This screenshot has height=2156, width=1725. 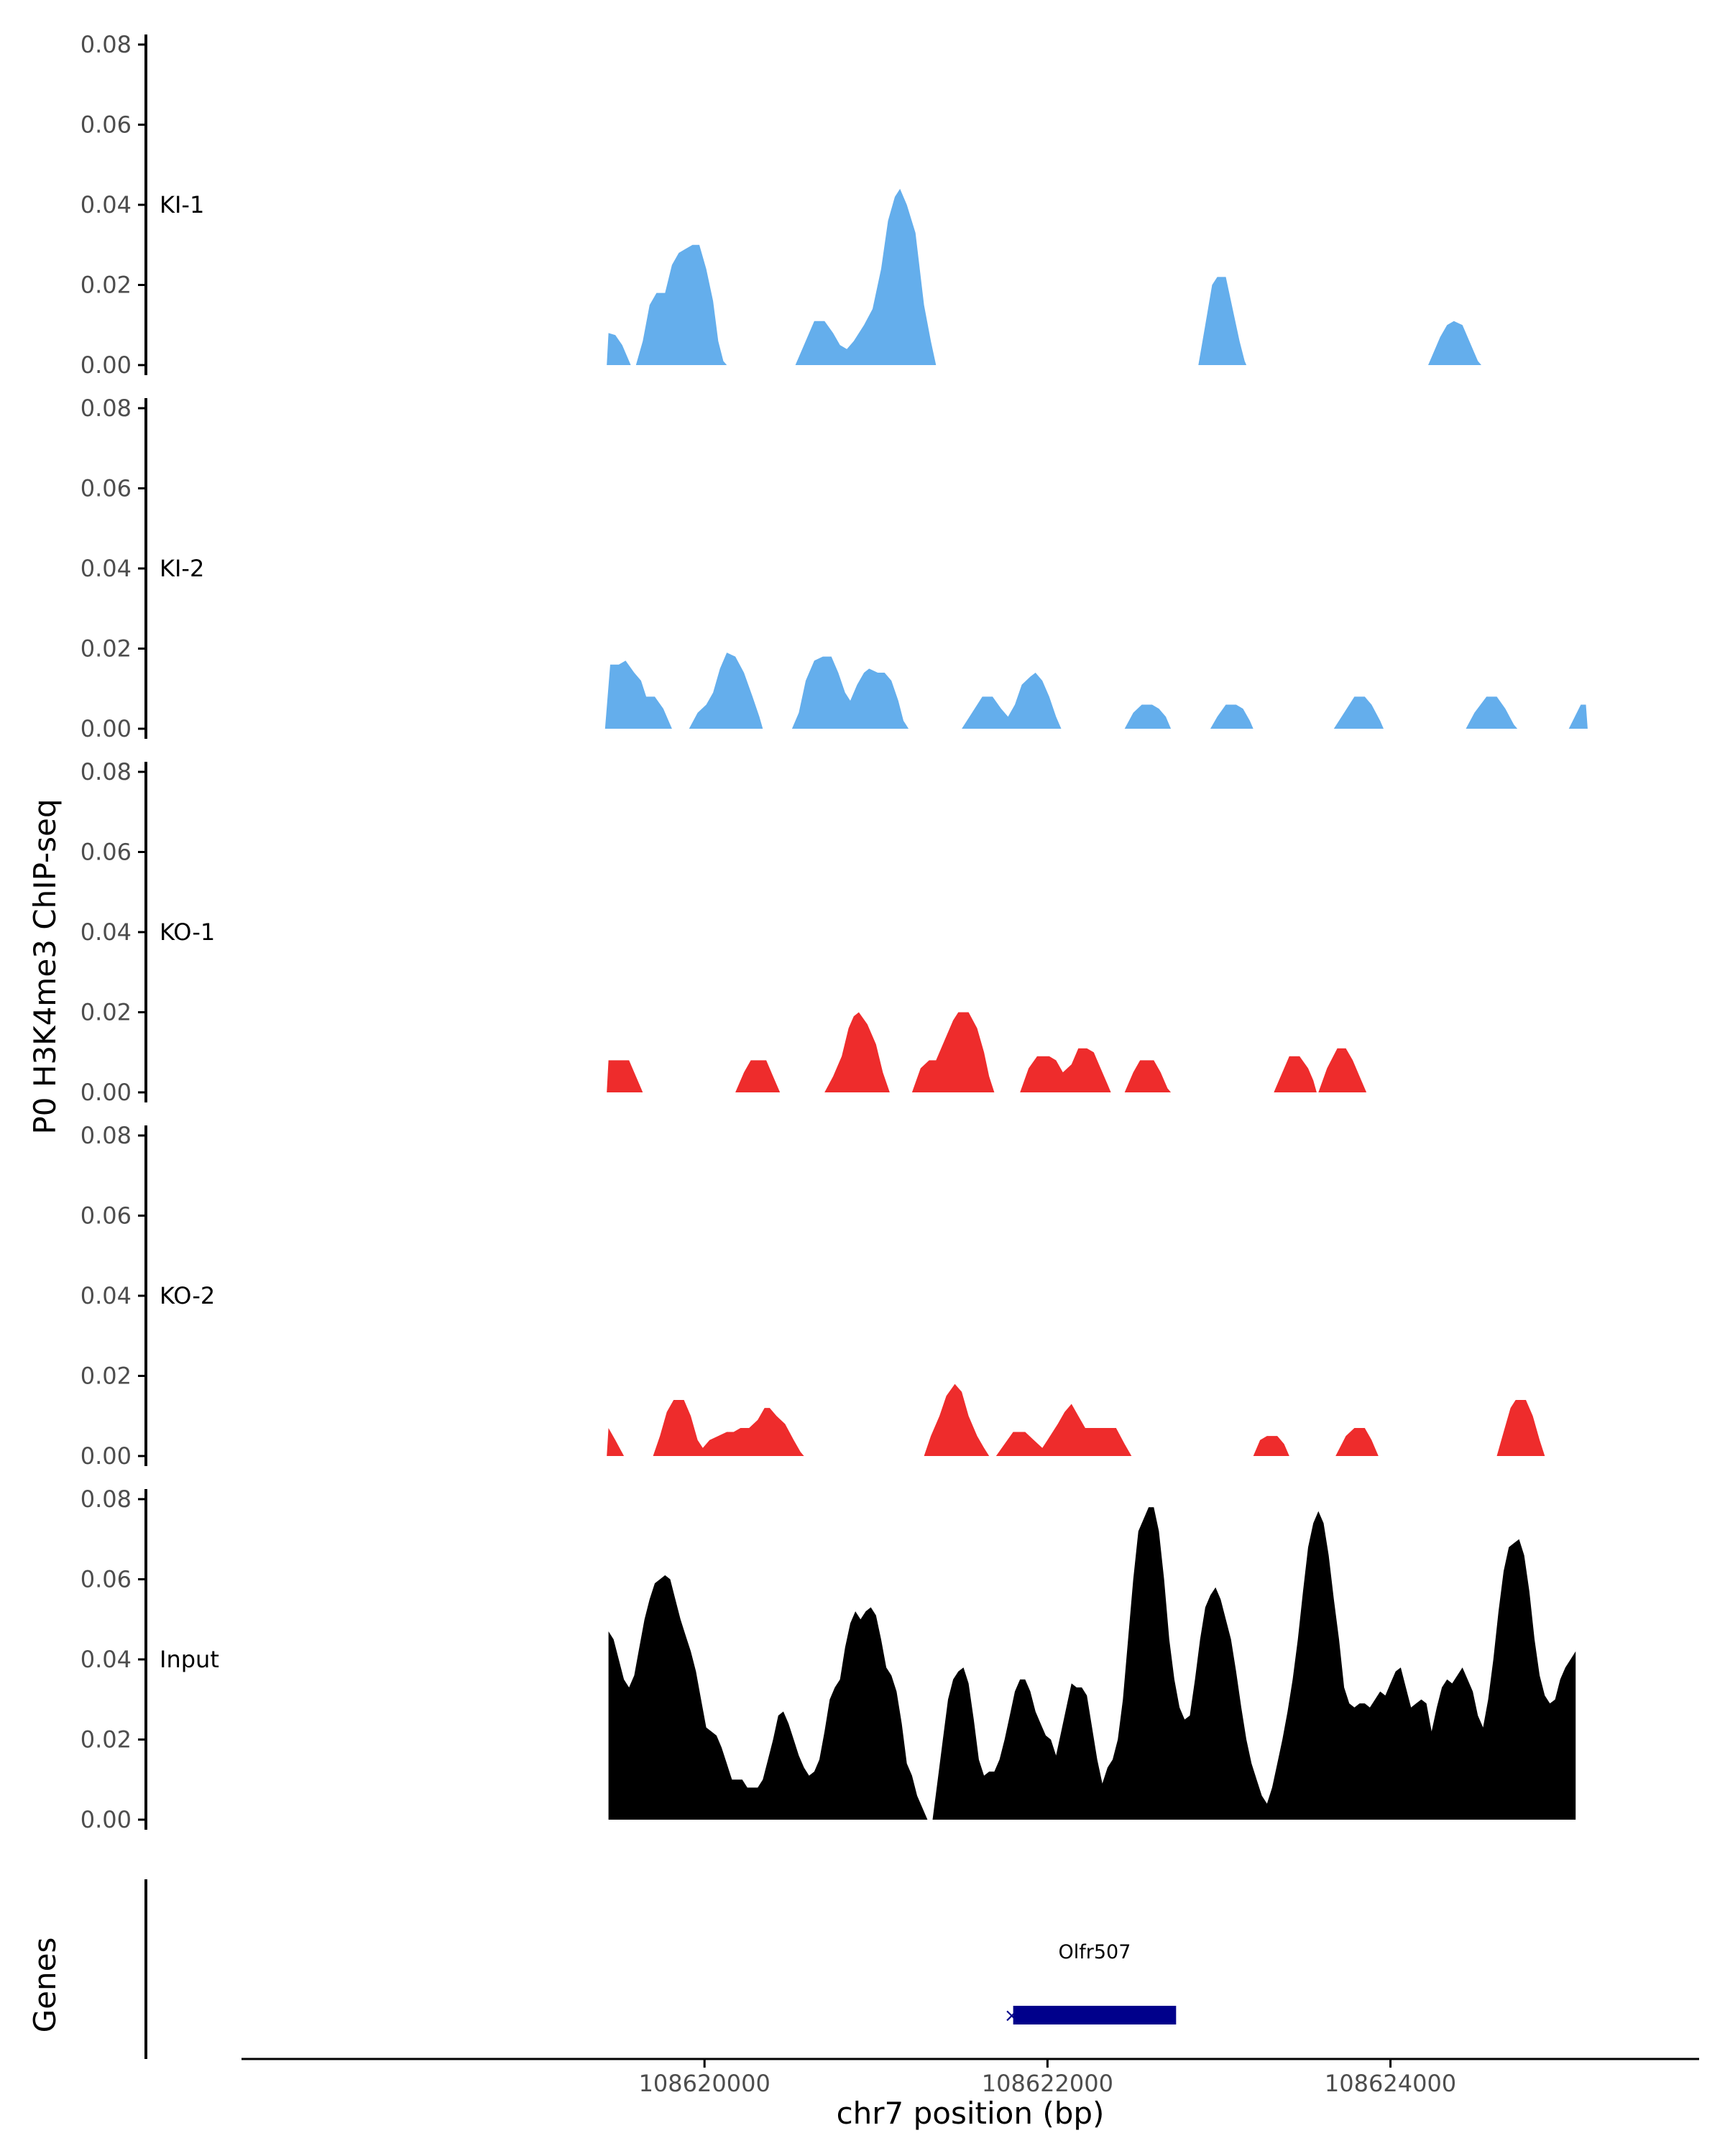 I want to click on y-tick-label-input-2: 0.04, so click(x=106, y=1659).